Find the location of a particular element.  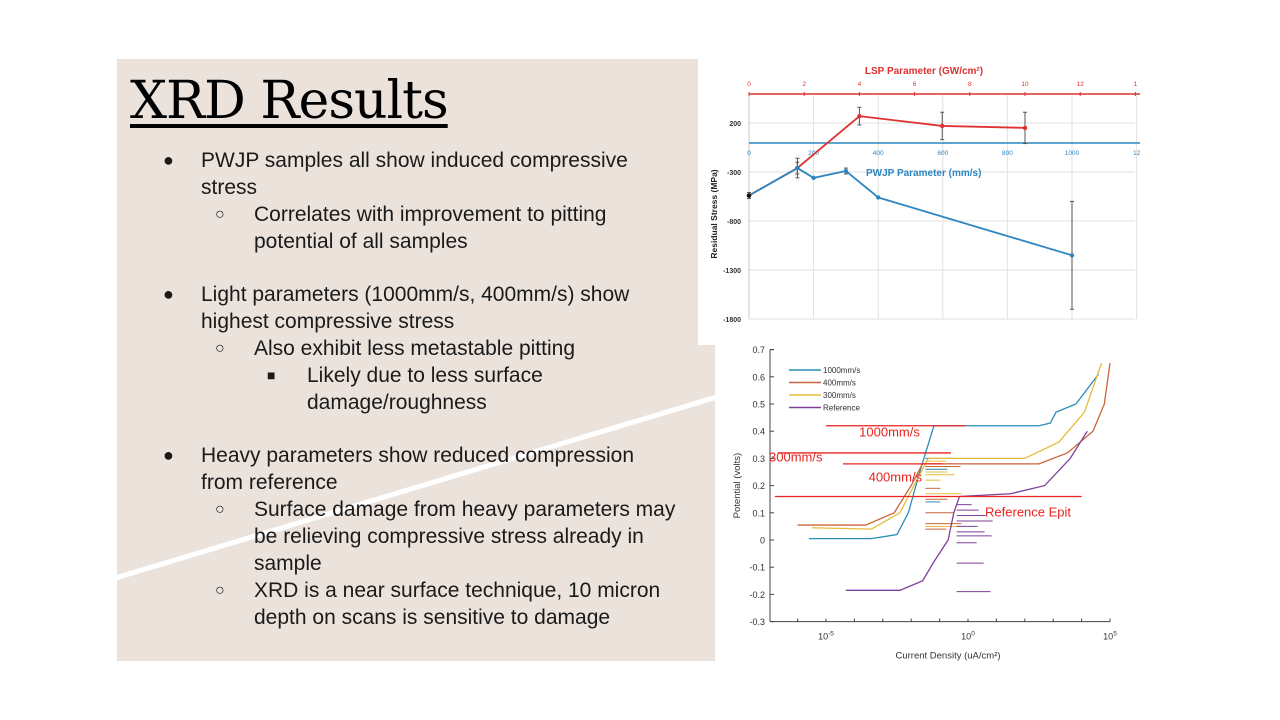

y-tick-label: -1800 is located at coordinates (732, 320).